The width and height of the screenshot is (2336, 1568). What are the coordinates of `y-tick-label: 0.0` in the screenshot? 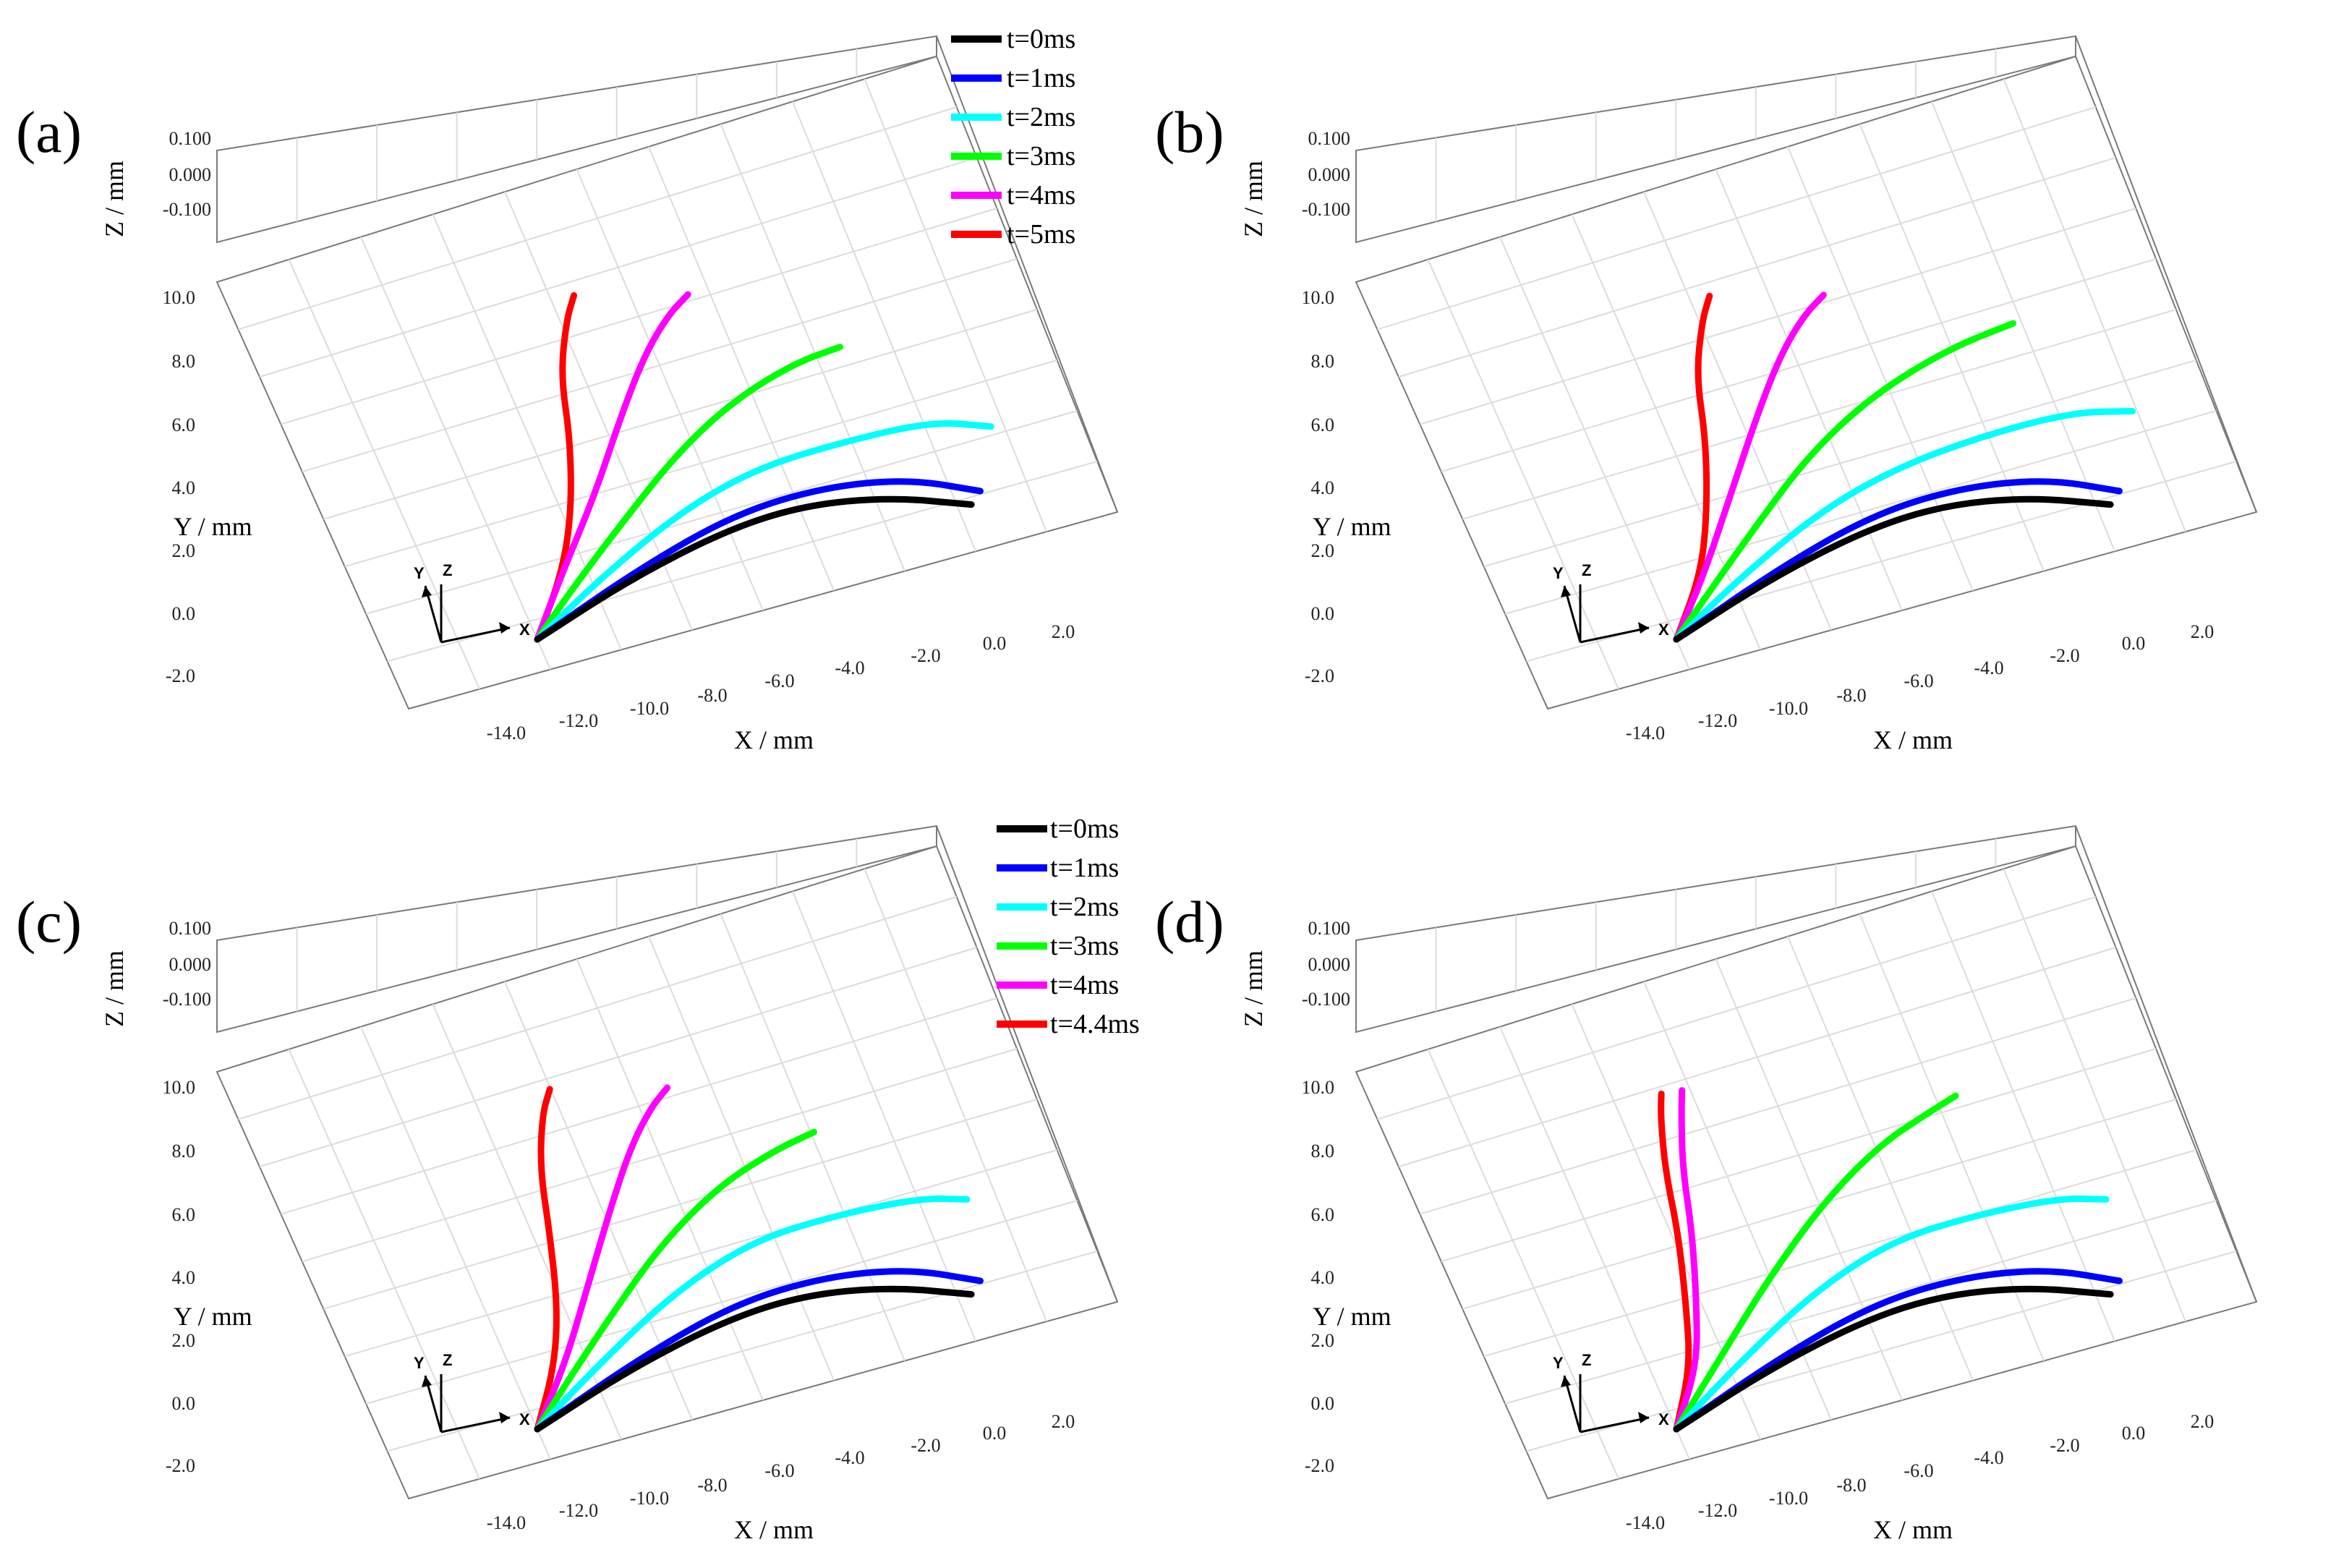 It's located at (1323, 1403).